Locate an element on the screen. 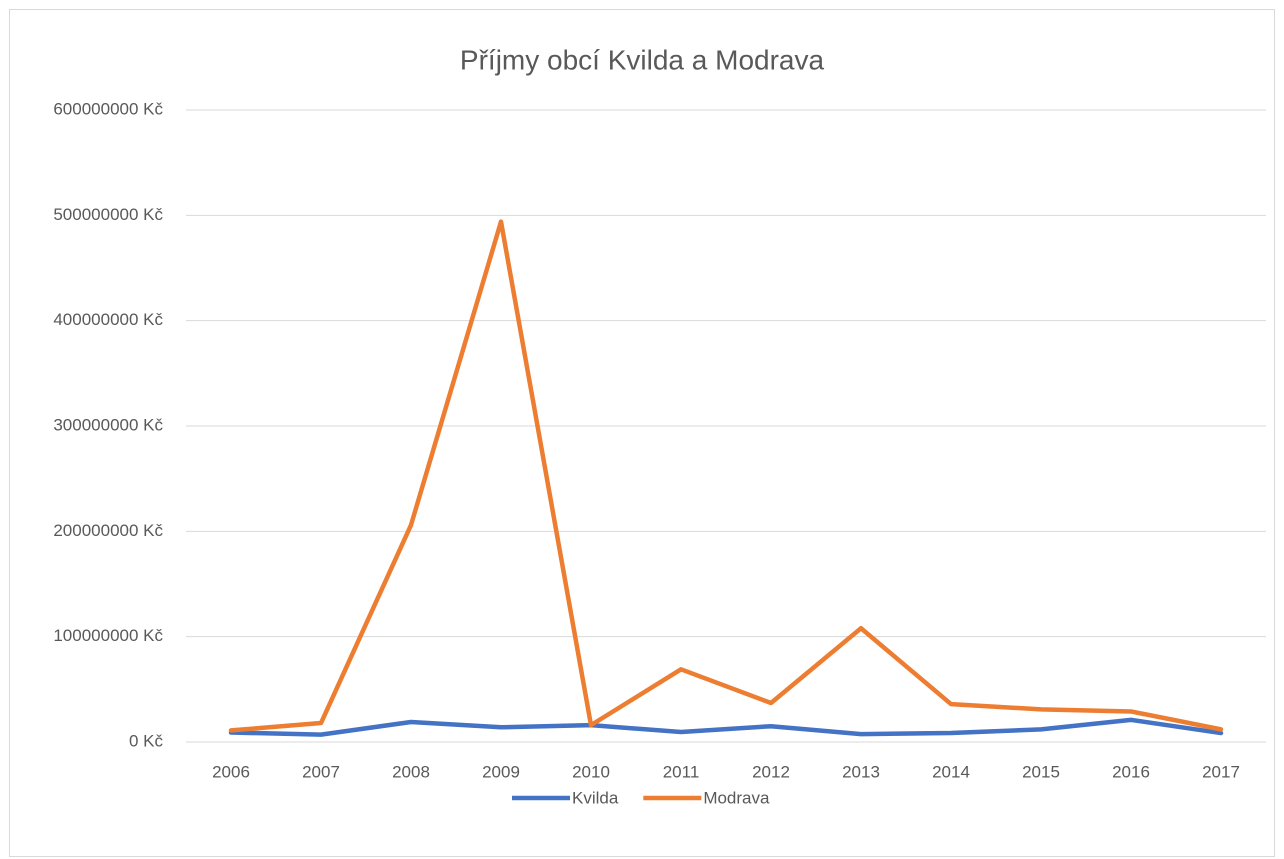  x-tick-label: 2015 is located at coordinates (1041, 771).